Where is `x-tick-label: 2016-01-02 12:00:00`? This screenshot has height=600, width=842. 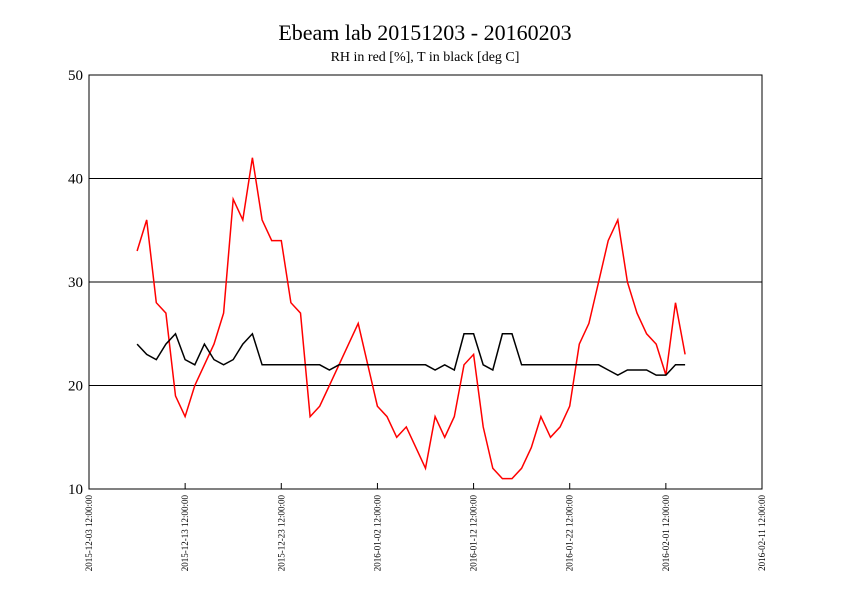 x-tick-label: 2016-01-02 12:00:00 is located at coordinates (377, 533).